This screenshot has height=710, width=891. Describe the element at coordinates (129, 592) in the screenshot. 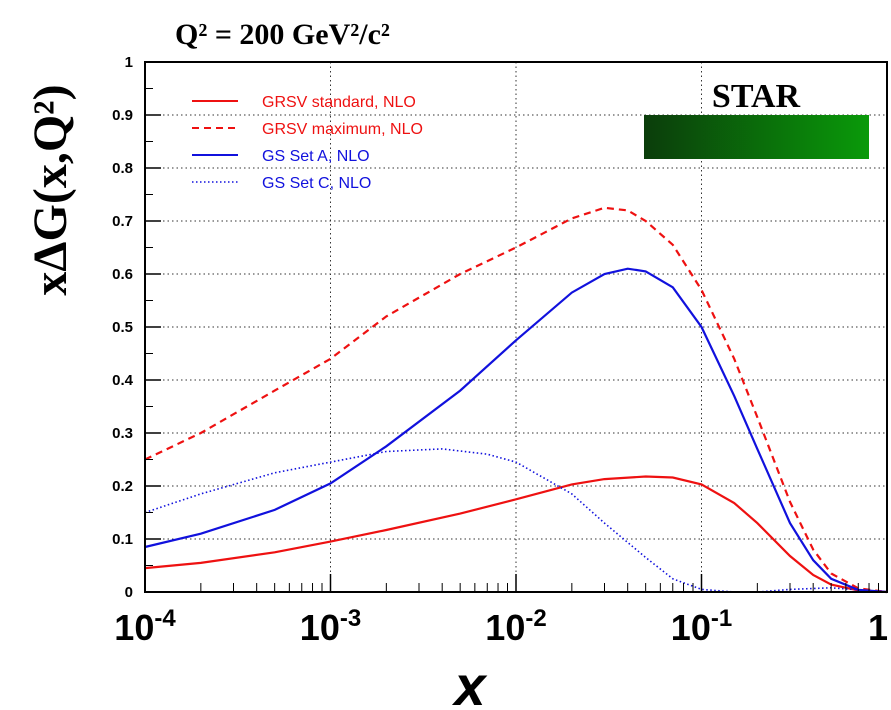

I see `y-tick-label: 0` at that location.